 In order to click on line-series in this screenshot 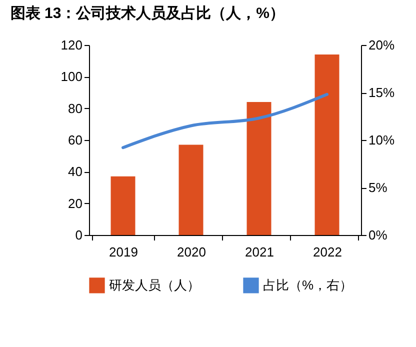, I will do `click(225, 121)`.